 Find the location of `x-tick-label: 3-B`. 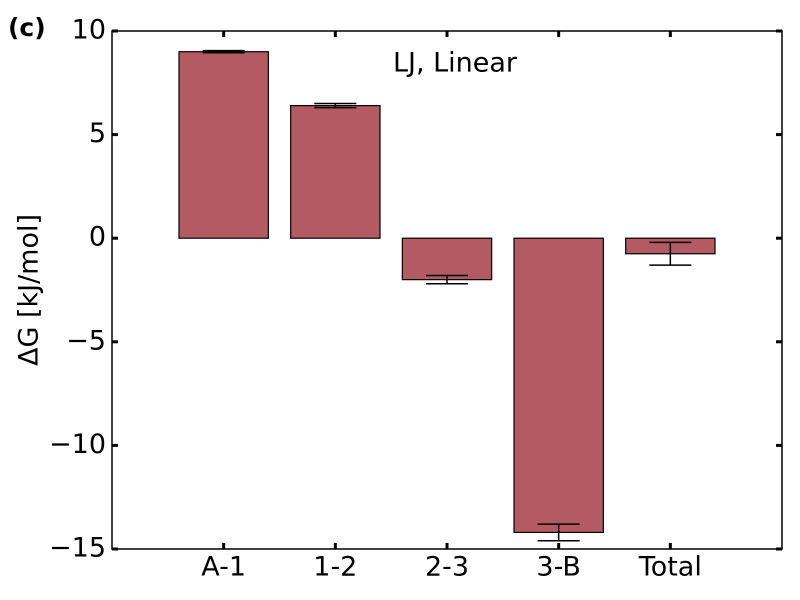

x-tick-label: 3-B is located at coordinates (558, 567).